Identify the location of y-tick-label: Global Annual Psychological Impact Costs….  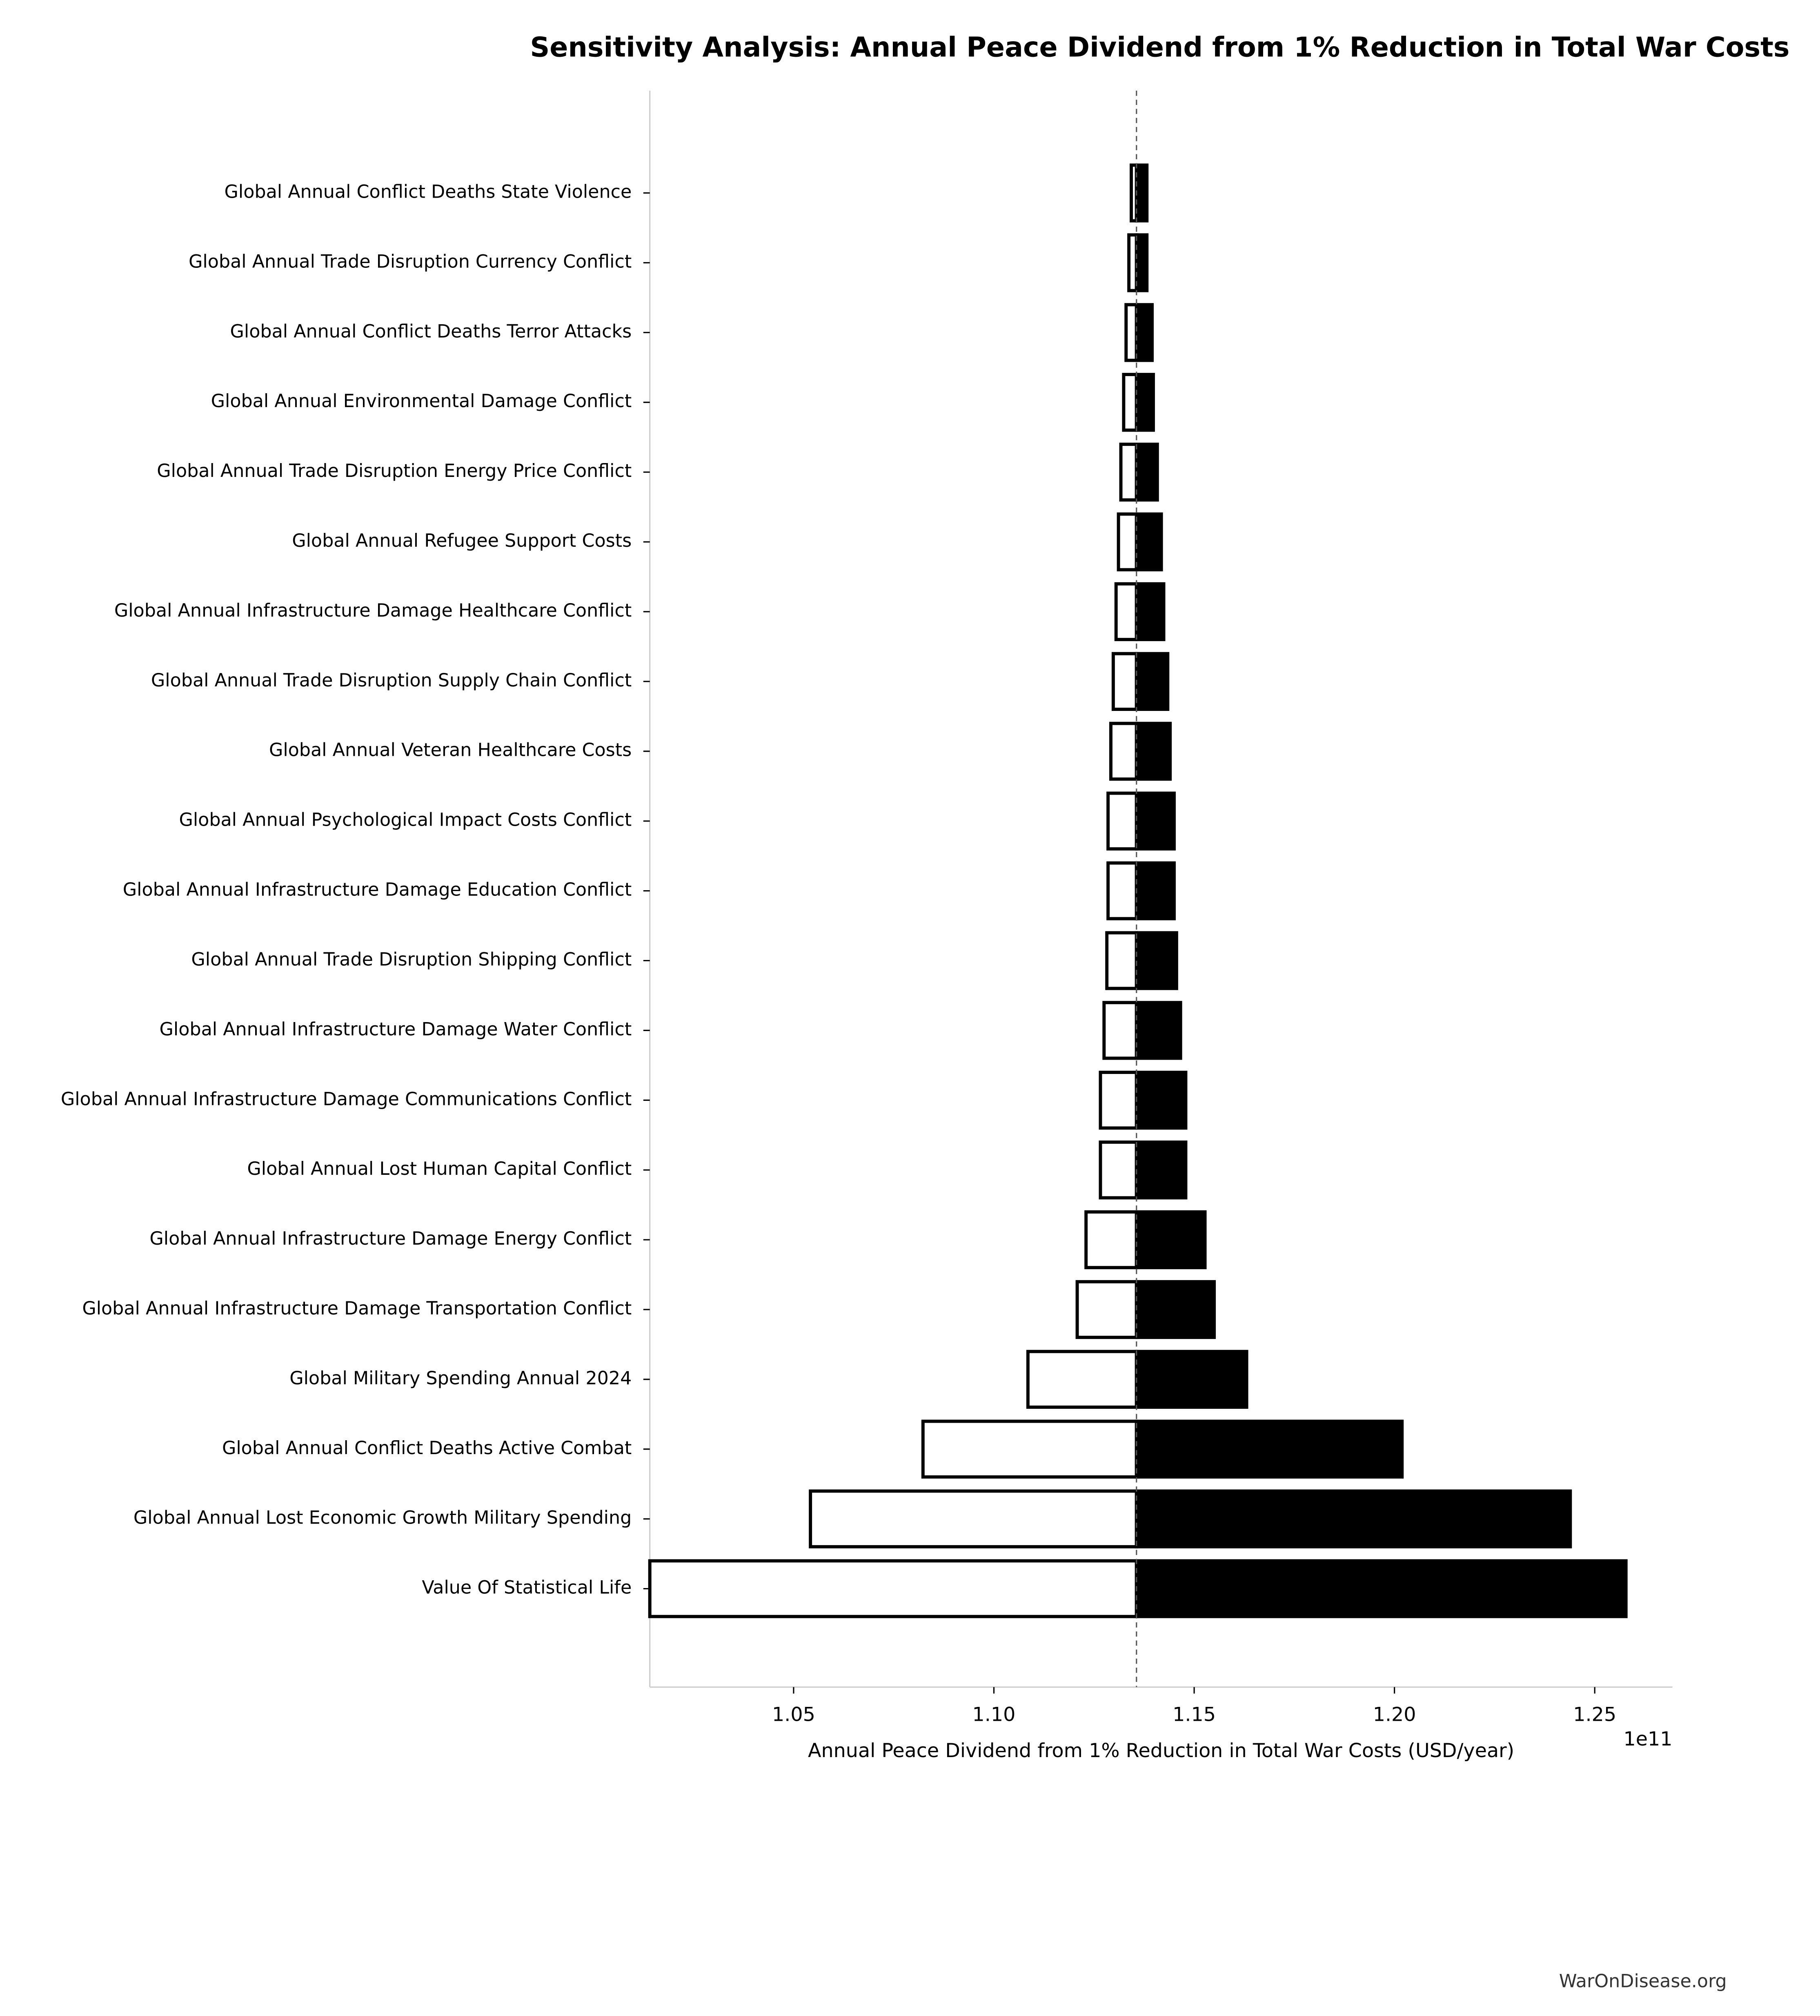
(406, 820).